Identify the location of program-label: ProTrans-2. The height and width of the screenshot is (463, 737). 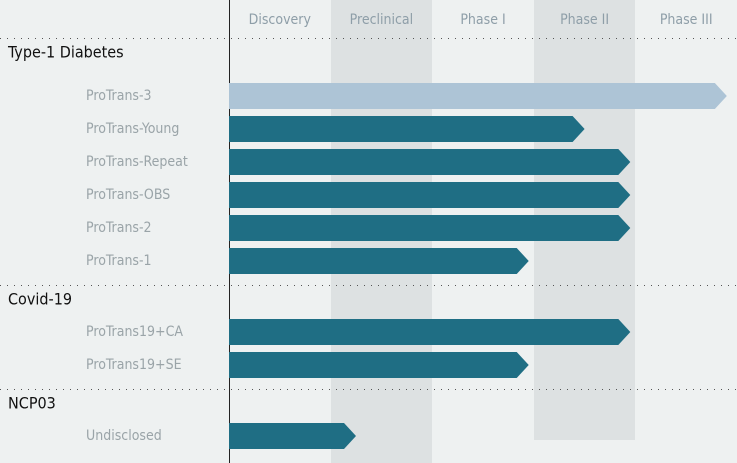
(119, 228).